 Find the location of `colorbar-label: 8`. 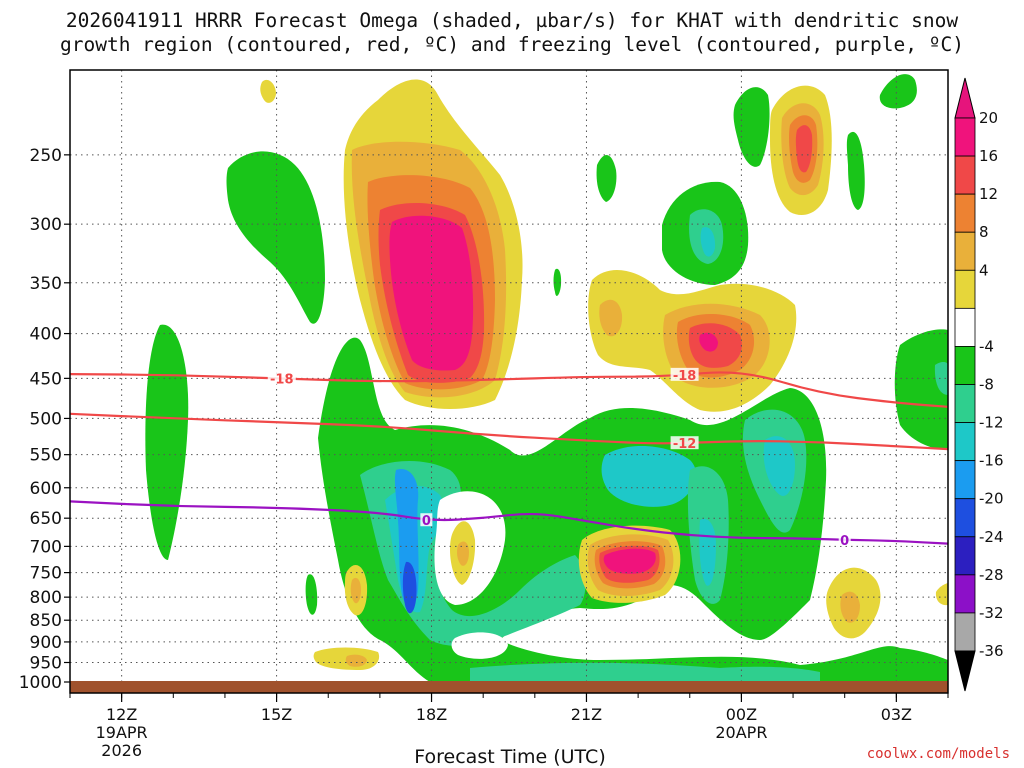

colorbar-label: 8 is located at coordinates (984, 232).